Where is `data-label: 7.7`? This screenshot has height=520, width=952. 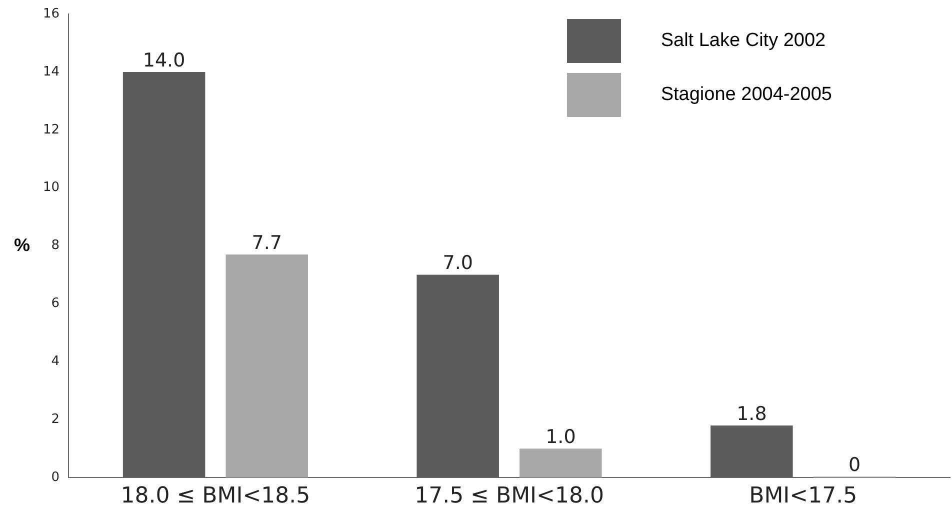 data-label: 7.7 is located at coordinates (267, 243).